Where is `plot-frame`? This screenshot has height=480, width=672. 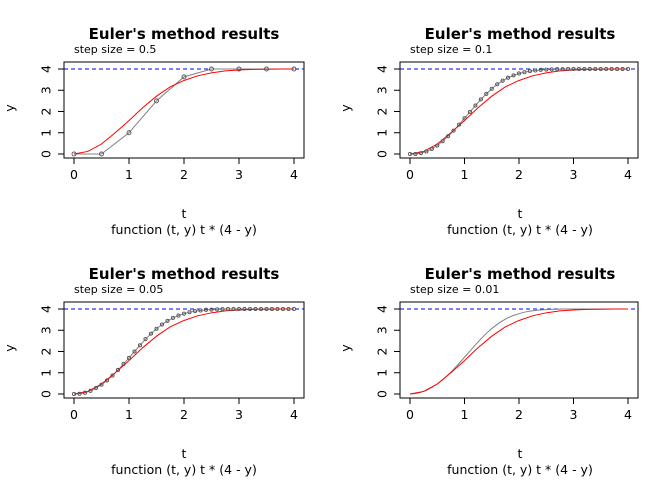 plot-frame is located at coordinates (519, 350).